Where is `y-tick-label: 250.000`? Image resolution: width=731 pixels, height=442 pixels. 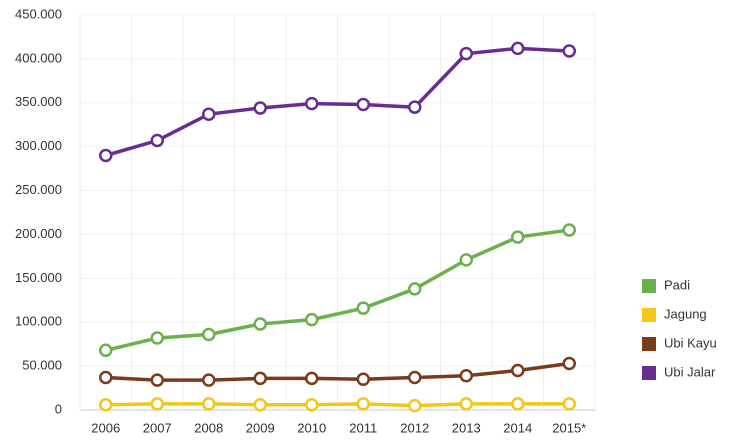
y-tick-label: 250.000 is located at coordinates (38, 189).